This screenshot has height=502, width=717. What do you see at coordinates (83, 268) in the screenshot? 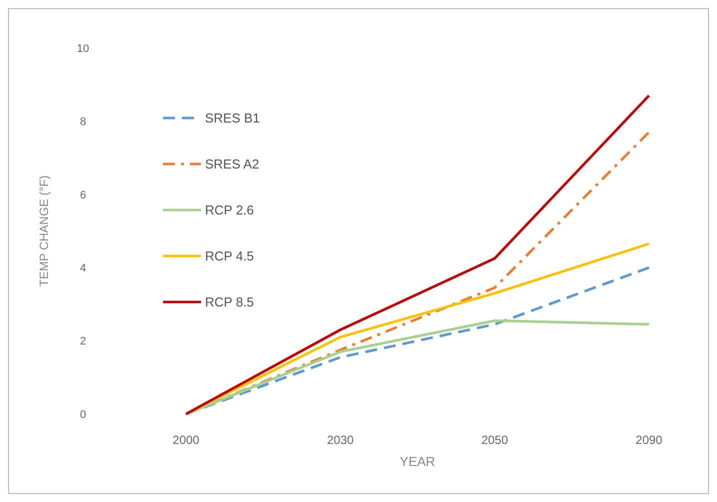
I see `y-tick-label: 4` at bounding box center [83, 268].